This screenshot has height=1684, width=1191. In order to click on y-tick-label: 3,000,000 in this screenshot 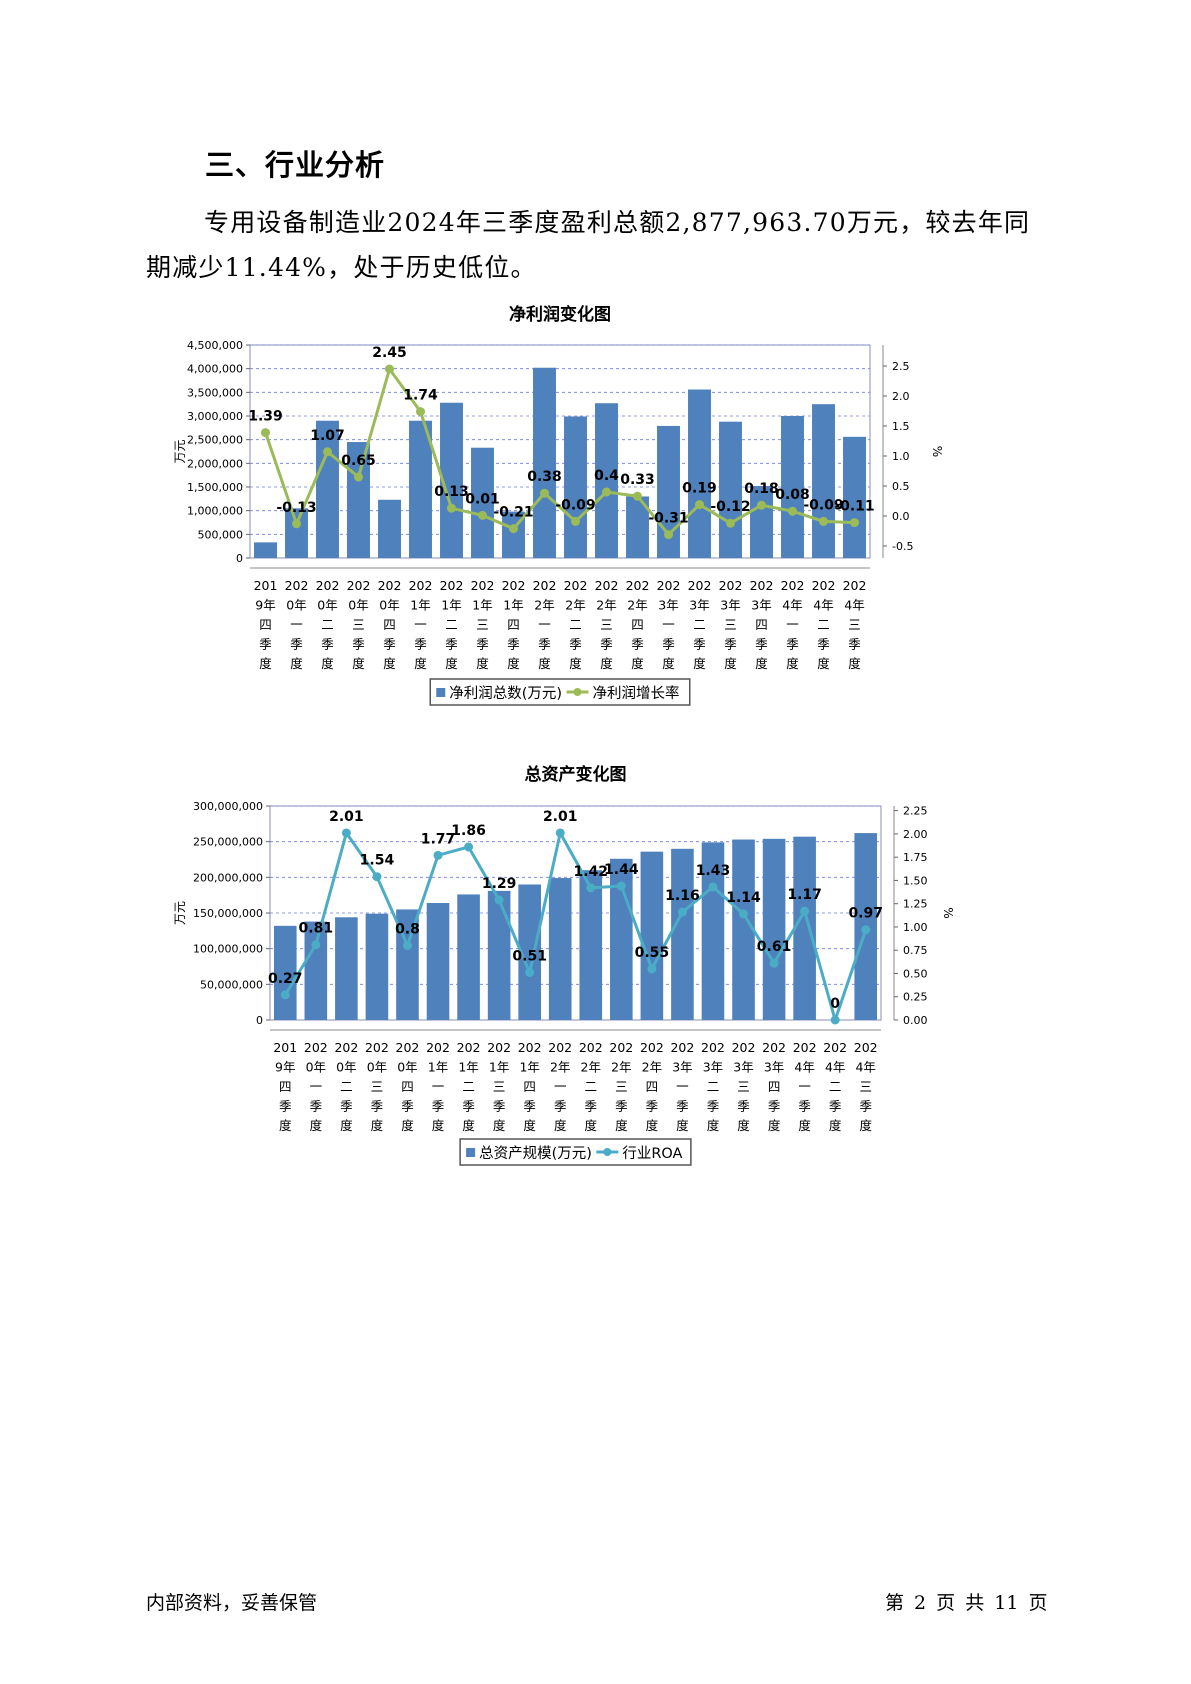, I will do `click(215, 416)`.